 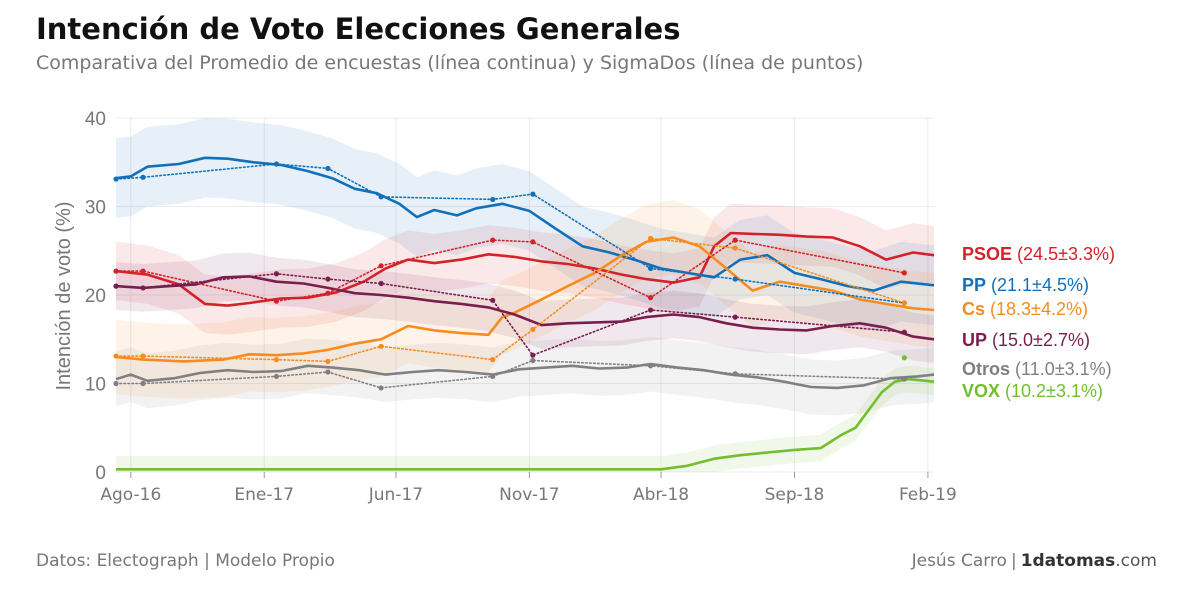 I want to click on point-vox-sigmados, so click(x=904, y=358).